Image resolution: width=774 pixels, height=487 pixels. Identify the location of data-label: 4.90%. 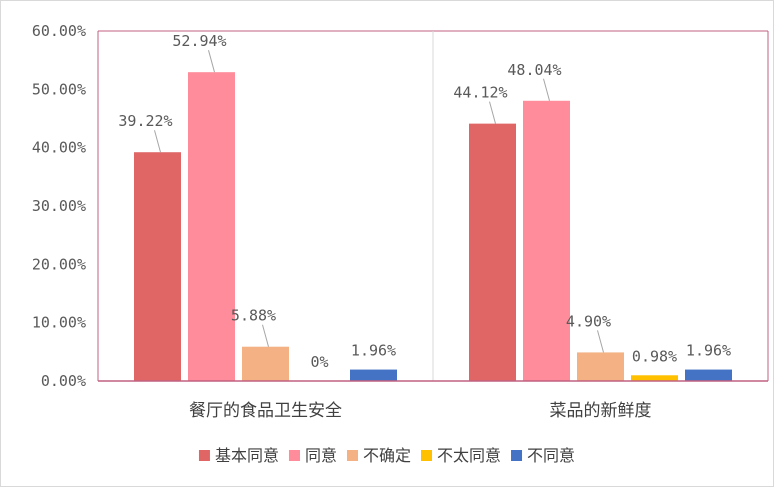
(588, 321).